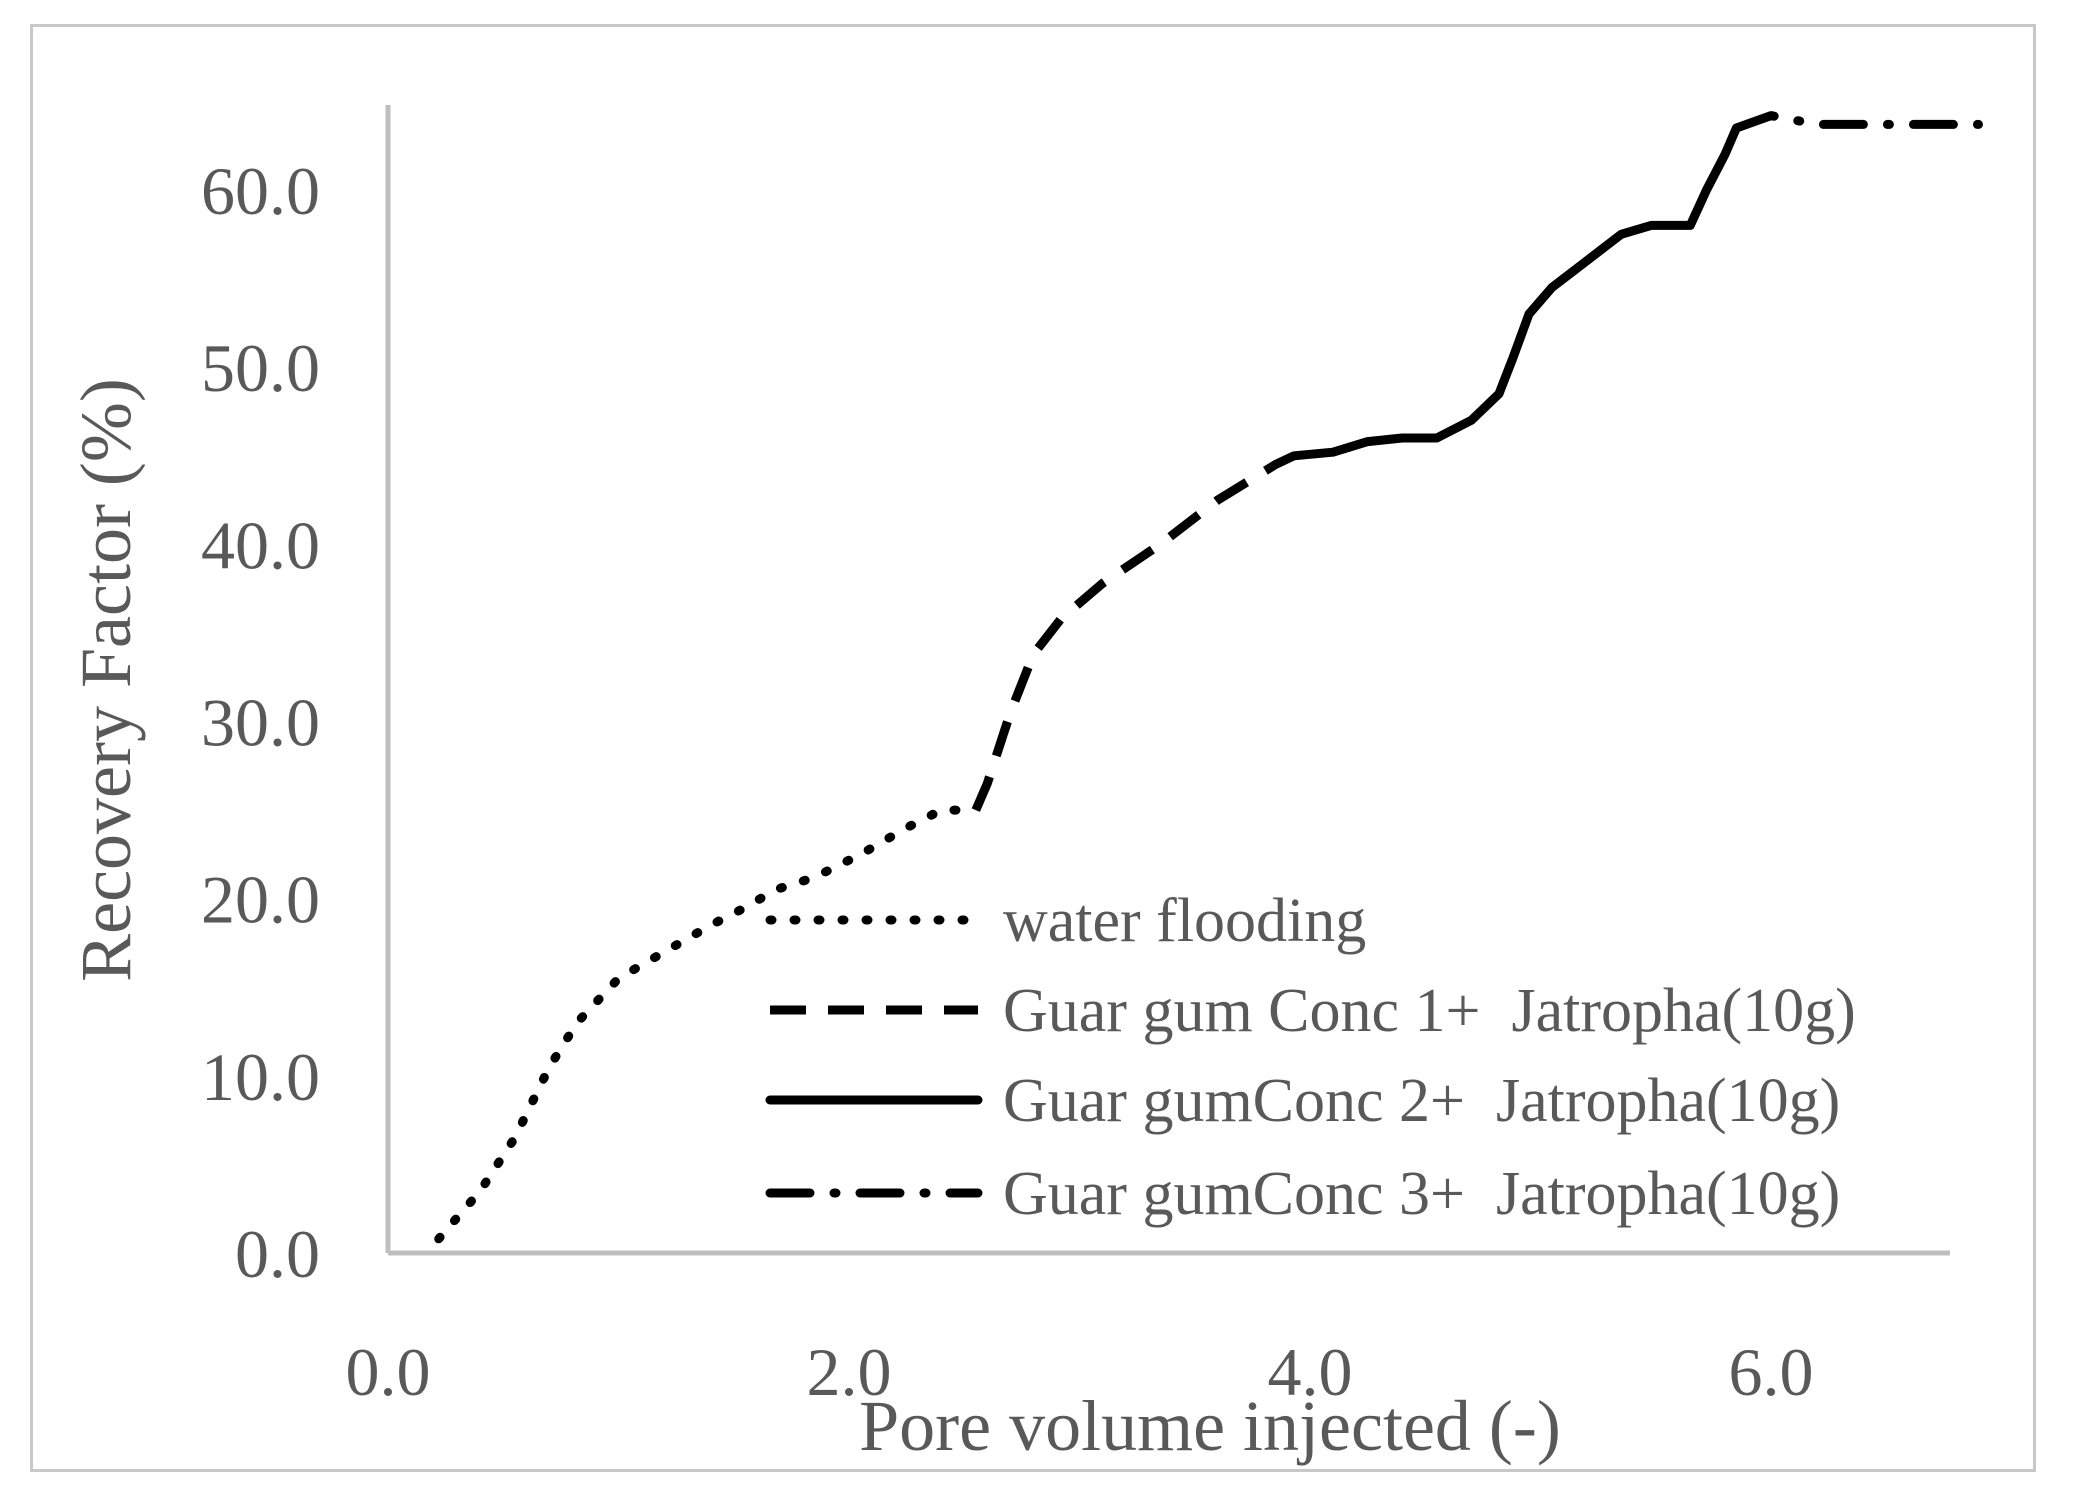 This screenshot has height=1502, width=2074. Describe the element at coordinates (260, 191) in the screenshot. I see `y-tick-label: 60.0` at that location.